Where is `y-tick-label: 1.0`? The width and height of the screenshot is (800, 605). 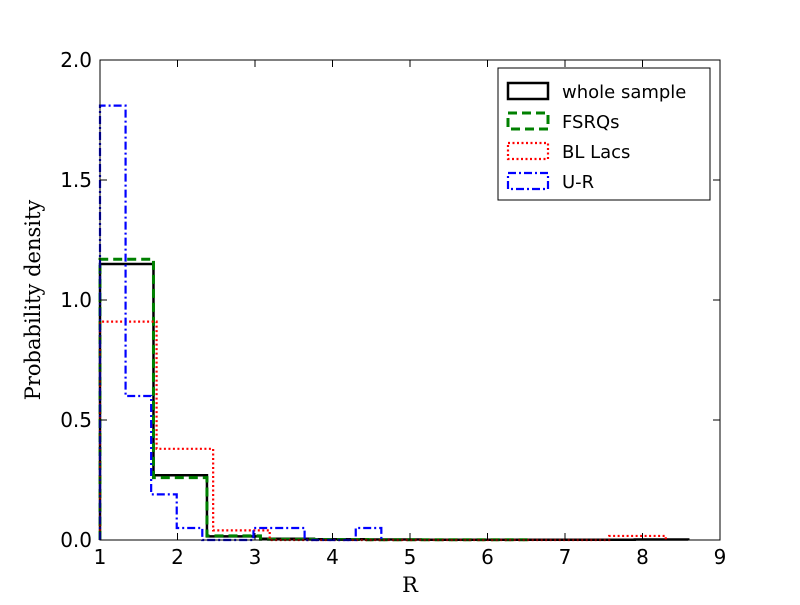
y-tick-label: 1.0 is located at coordinates (76, 300).